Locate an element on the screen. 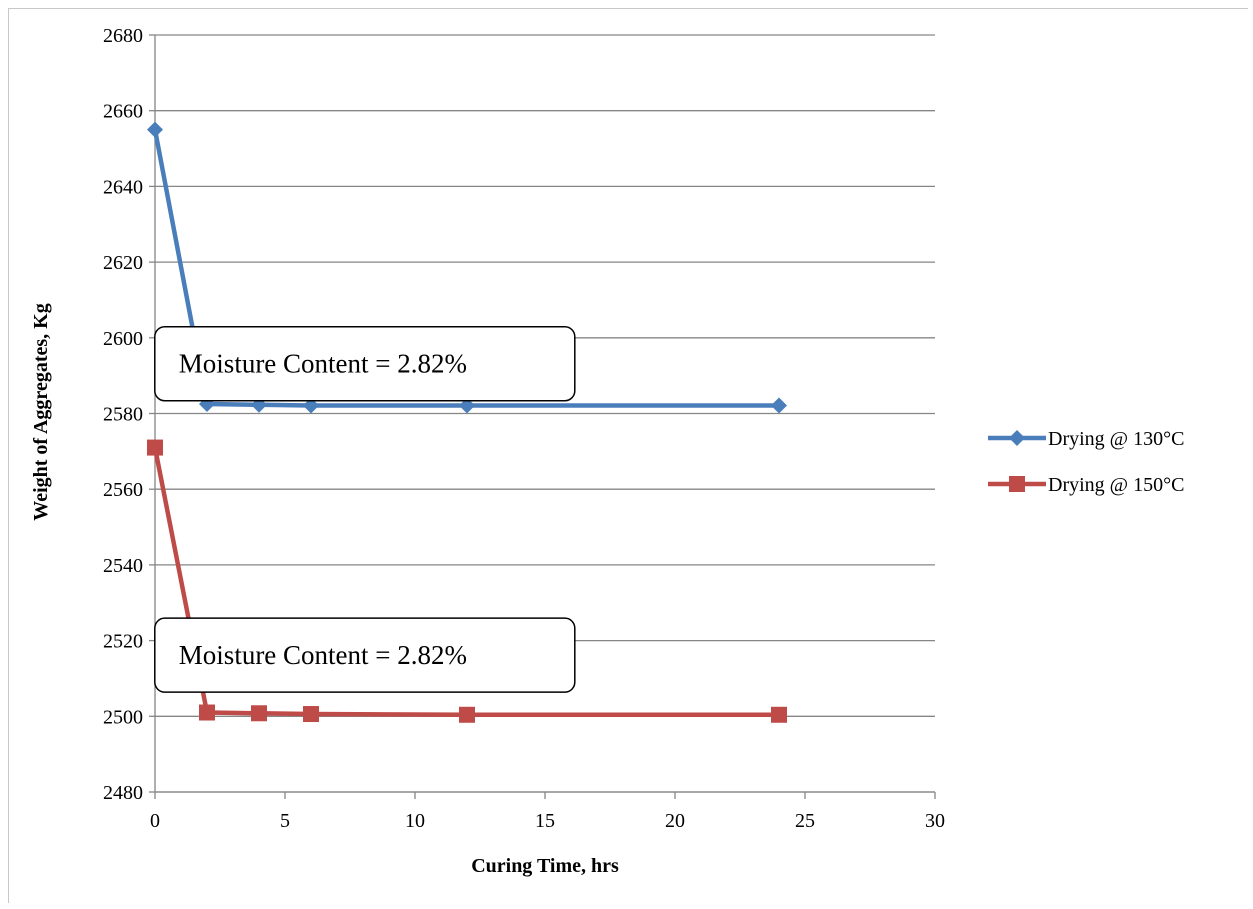  legend-label-1: Drying @ 130°C is located at coordinates (1116, 439).